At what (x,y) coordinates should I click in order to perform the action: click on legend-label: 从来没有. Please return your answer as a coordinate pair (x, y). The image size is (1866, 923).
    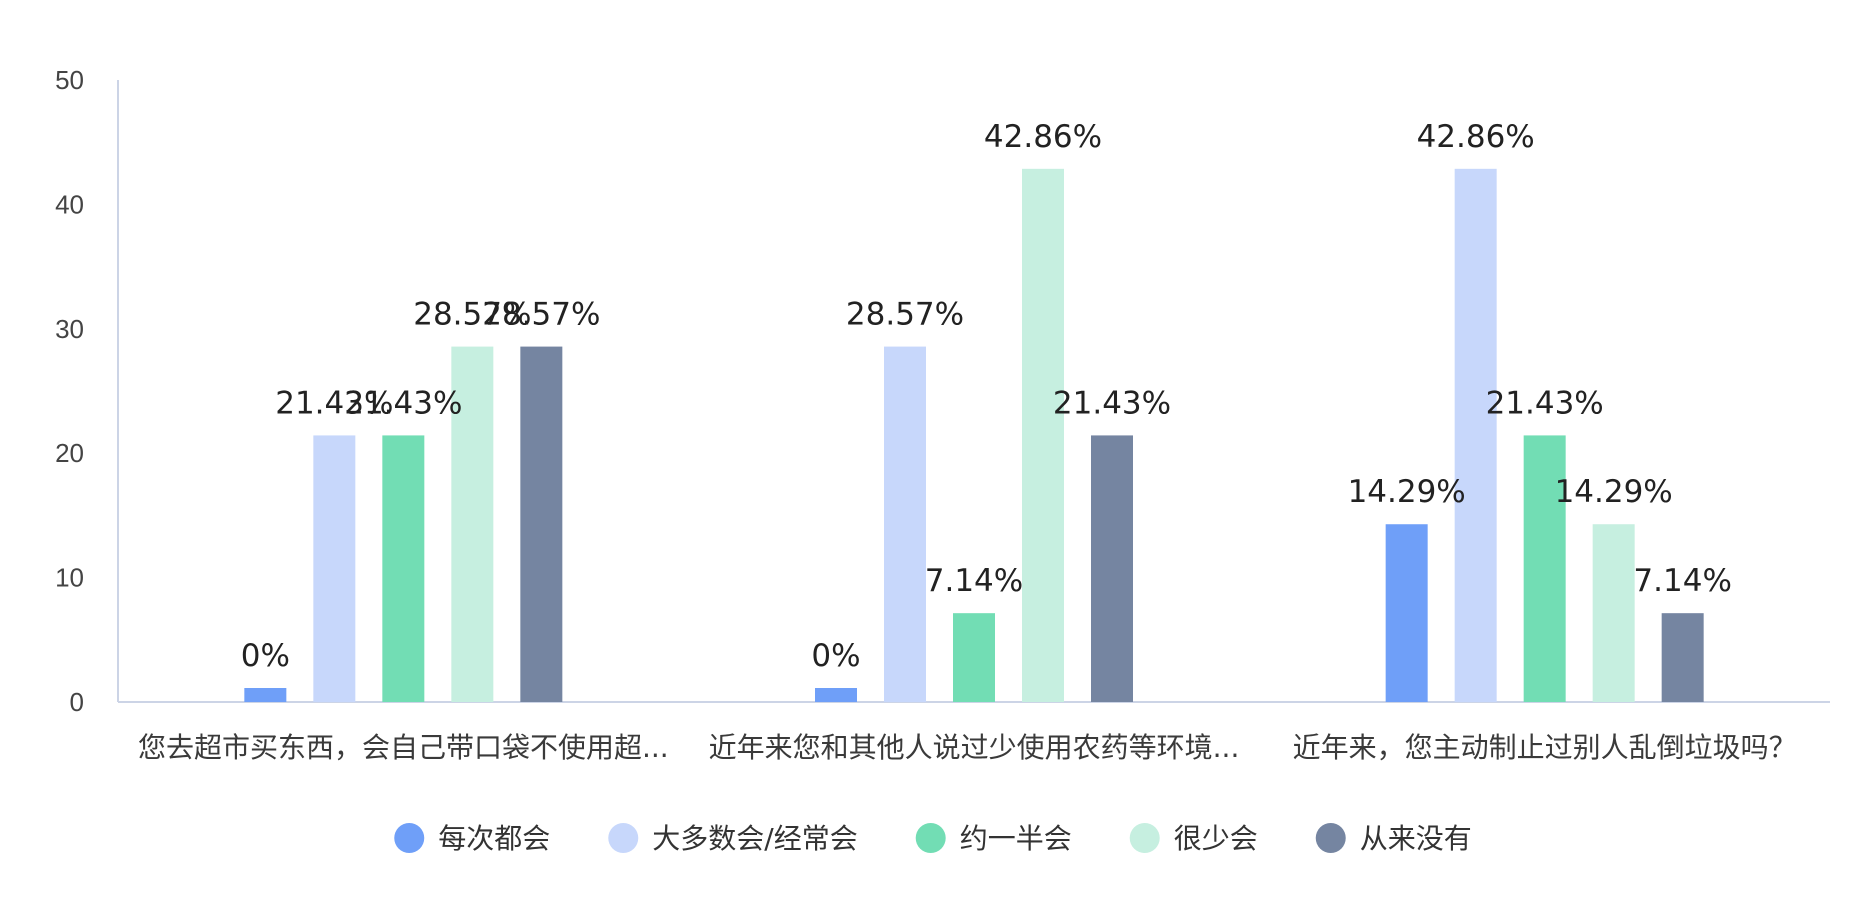
    Looking at the image, I should click on (1416, 838).